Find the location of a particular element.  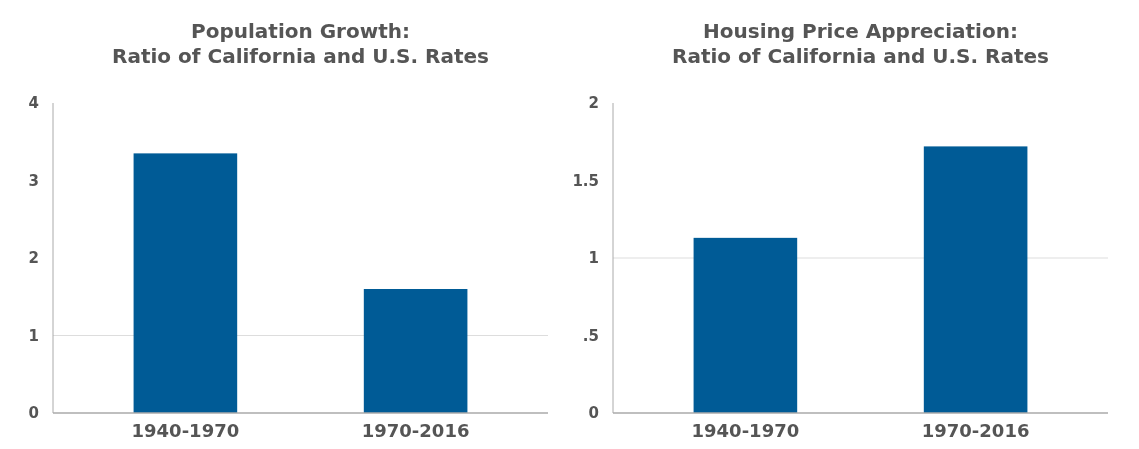

y-tick-label: 3 is located at coordinates (33, 180).